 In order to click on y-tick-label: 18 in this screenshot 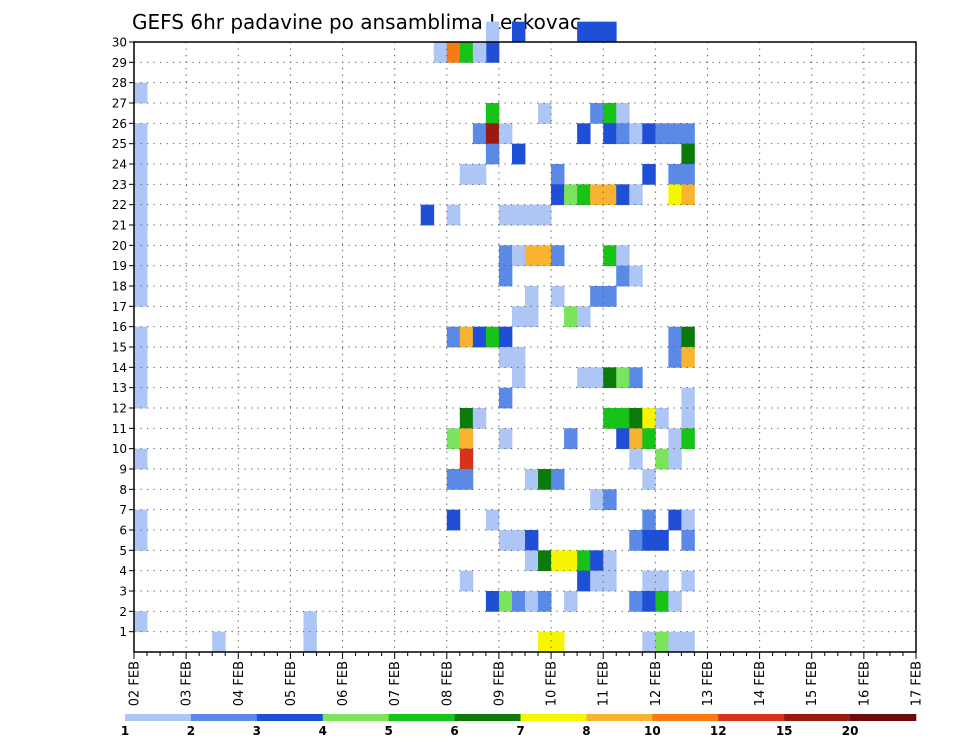, I will do `click(119, 287)`.